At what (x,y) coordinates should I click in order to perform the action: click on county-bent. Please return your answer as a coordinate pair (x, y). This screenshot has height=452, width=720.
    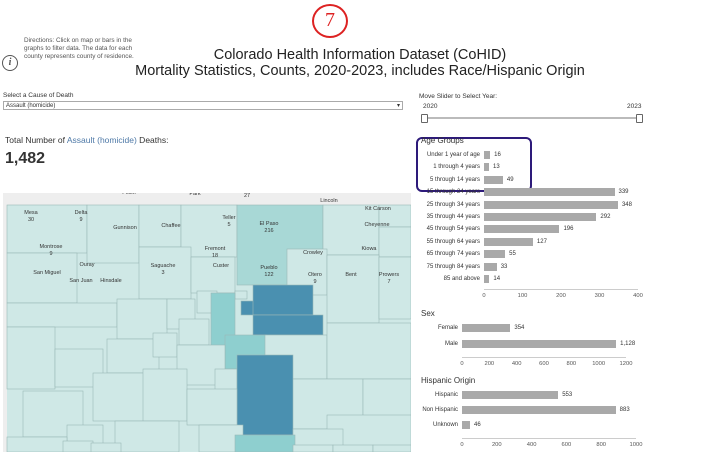
    Looking at the image, I should click on (353, 448).